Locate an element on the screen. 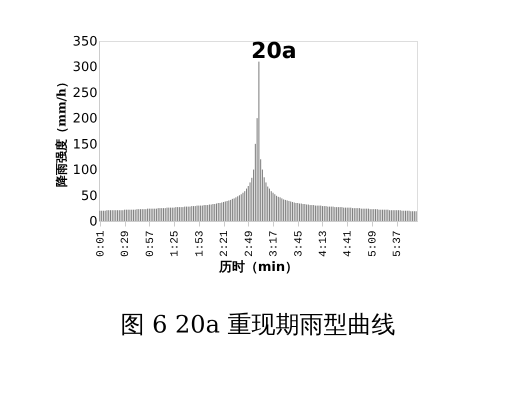 This screenshot has height=406, width=509. y-tick-label: 50 is located at coordinates (89, 196).